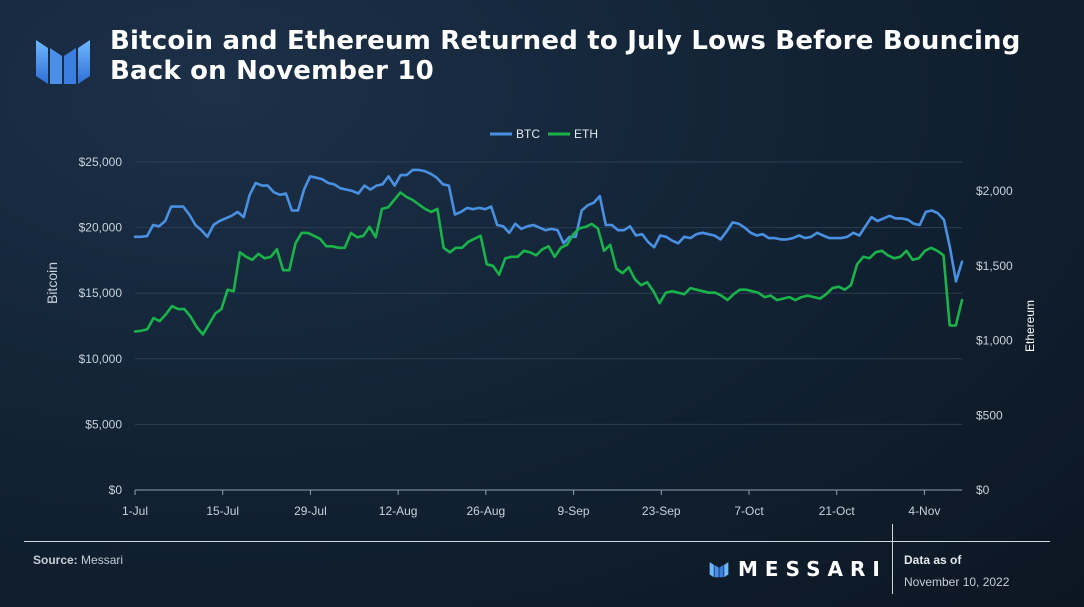 The width and height of the screenshot is (1084, 607). Describe the element at coordinates (102, 560) in the screenshot. I see `source-value: Messari` at that location.